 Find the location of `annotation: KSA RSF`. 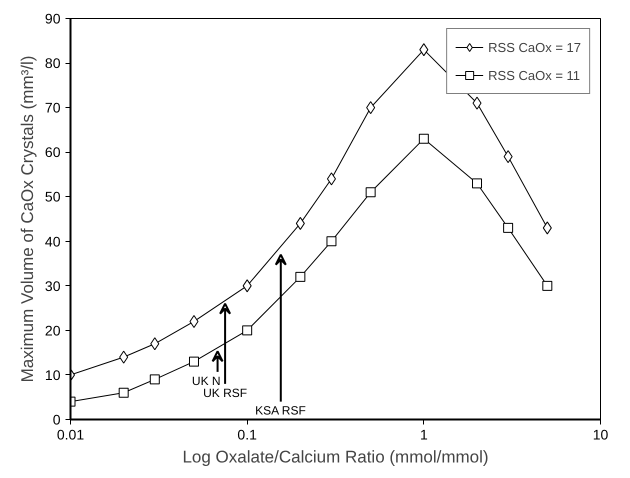

annotation: KSA RSF is located at coordinates (280, 411).